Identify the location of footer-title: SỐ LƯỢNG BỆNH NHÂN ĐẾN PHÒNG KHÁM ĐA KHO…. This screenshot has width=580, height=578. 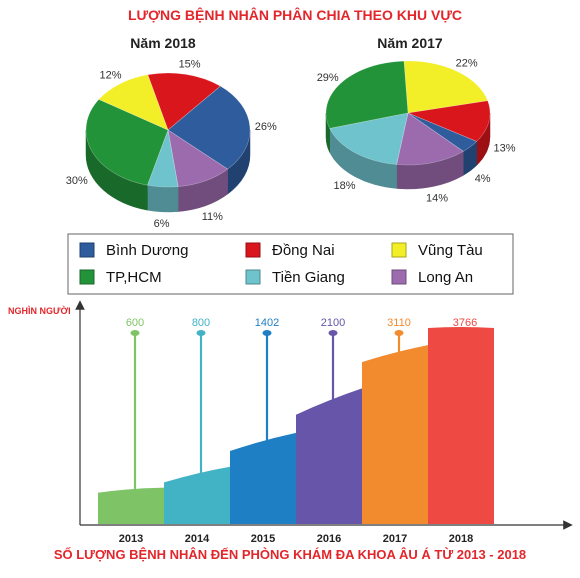
(290, 554).